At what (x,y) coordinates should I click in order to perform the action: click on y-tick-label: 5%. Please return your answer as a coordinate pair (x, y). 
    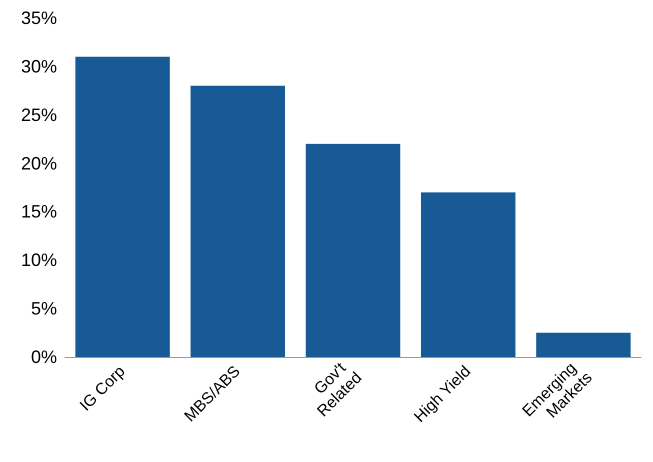
    Looking at the image, I should click on (43, 308).